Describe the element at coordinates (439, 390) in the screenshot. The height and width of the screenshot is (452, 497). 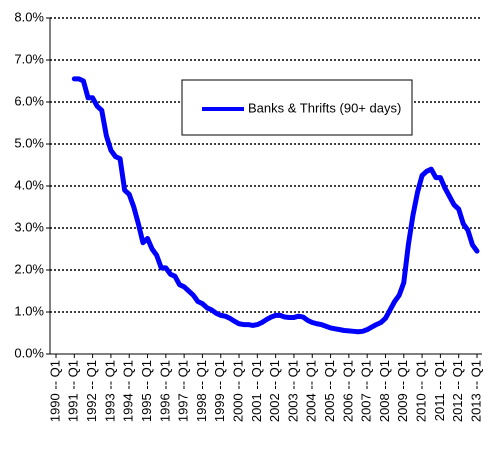
I see `x-tick-label: 2011 -- Q1` at that location.